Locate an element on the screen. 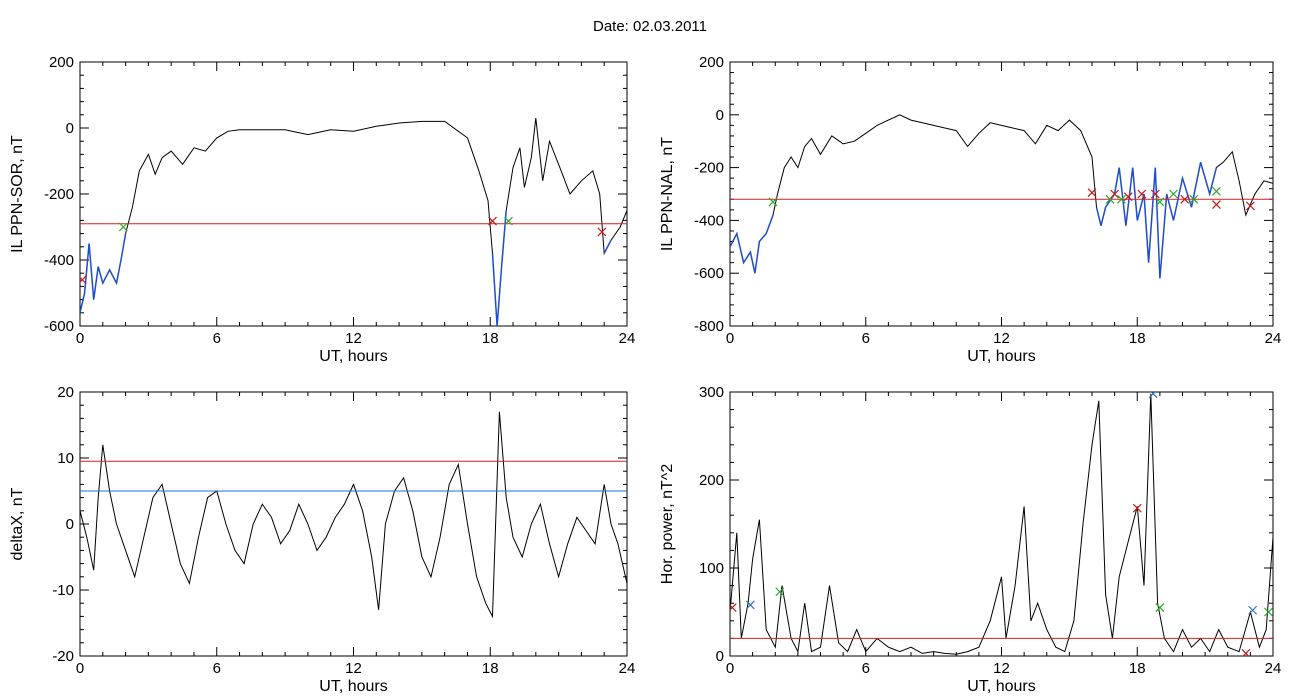 Image resolution: width=1300 pixels, height=700 pixels. y-tick-label: 20 is located at coordinates (65, 392).